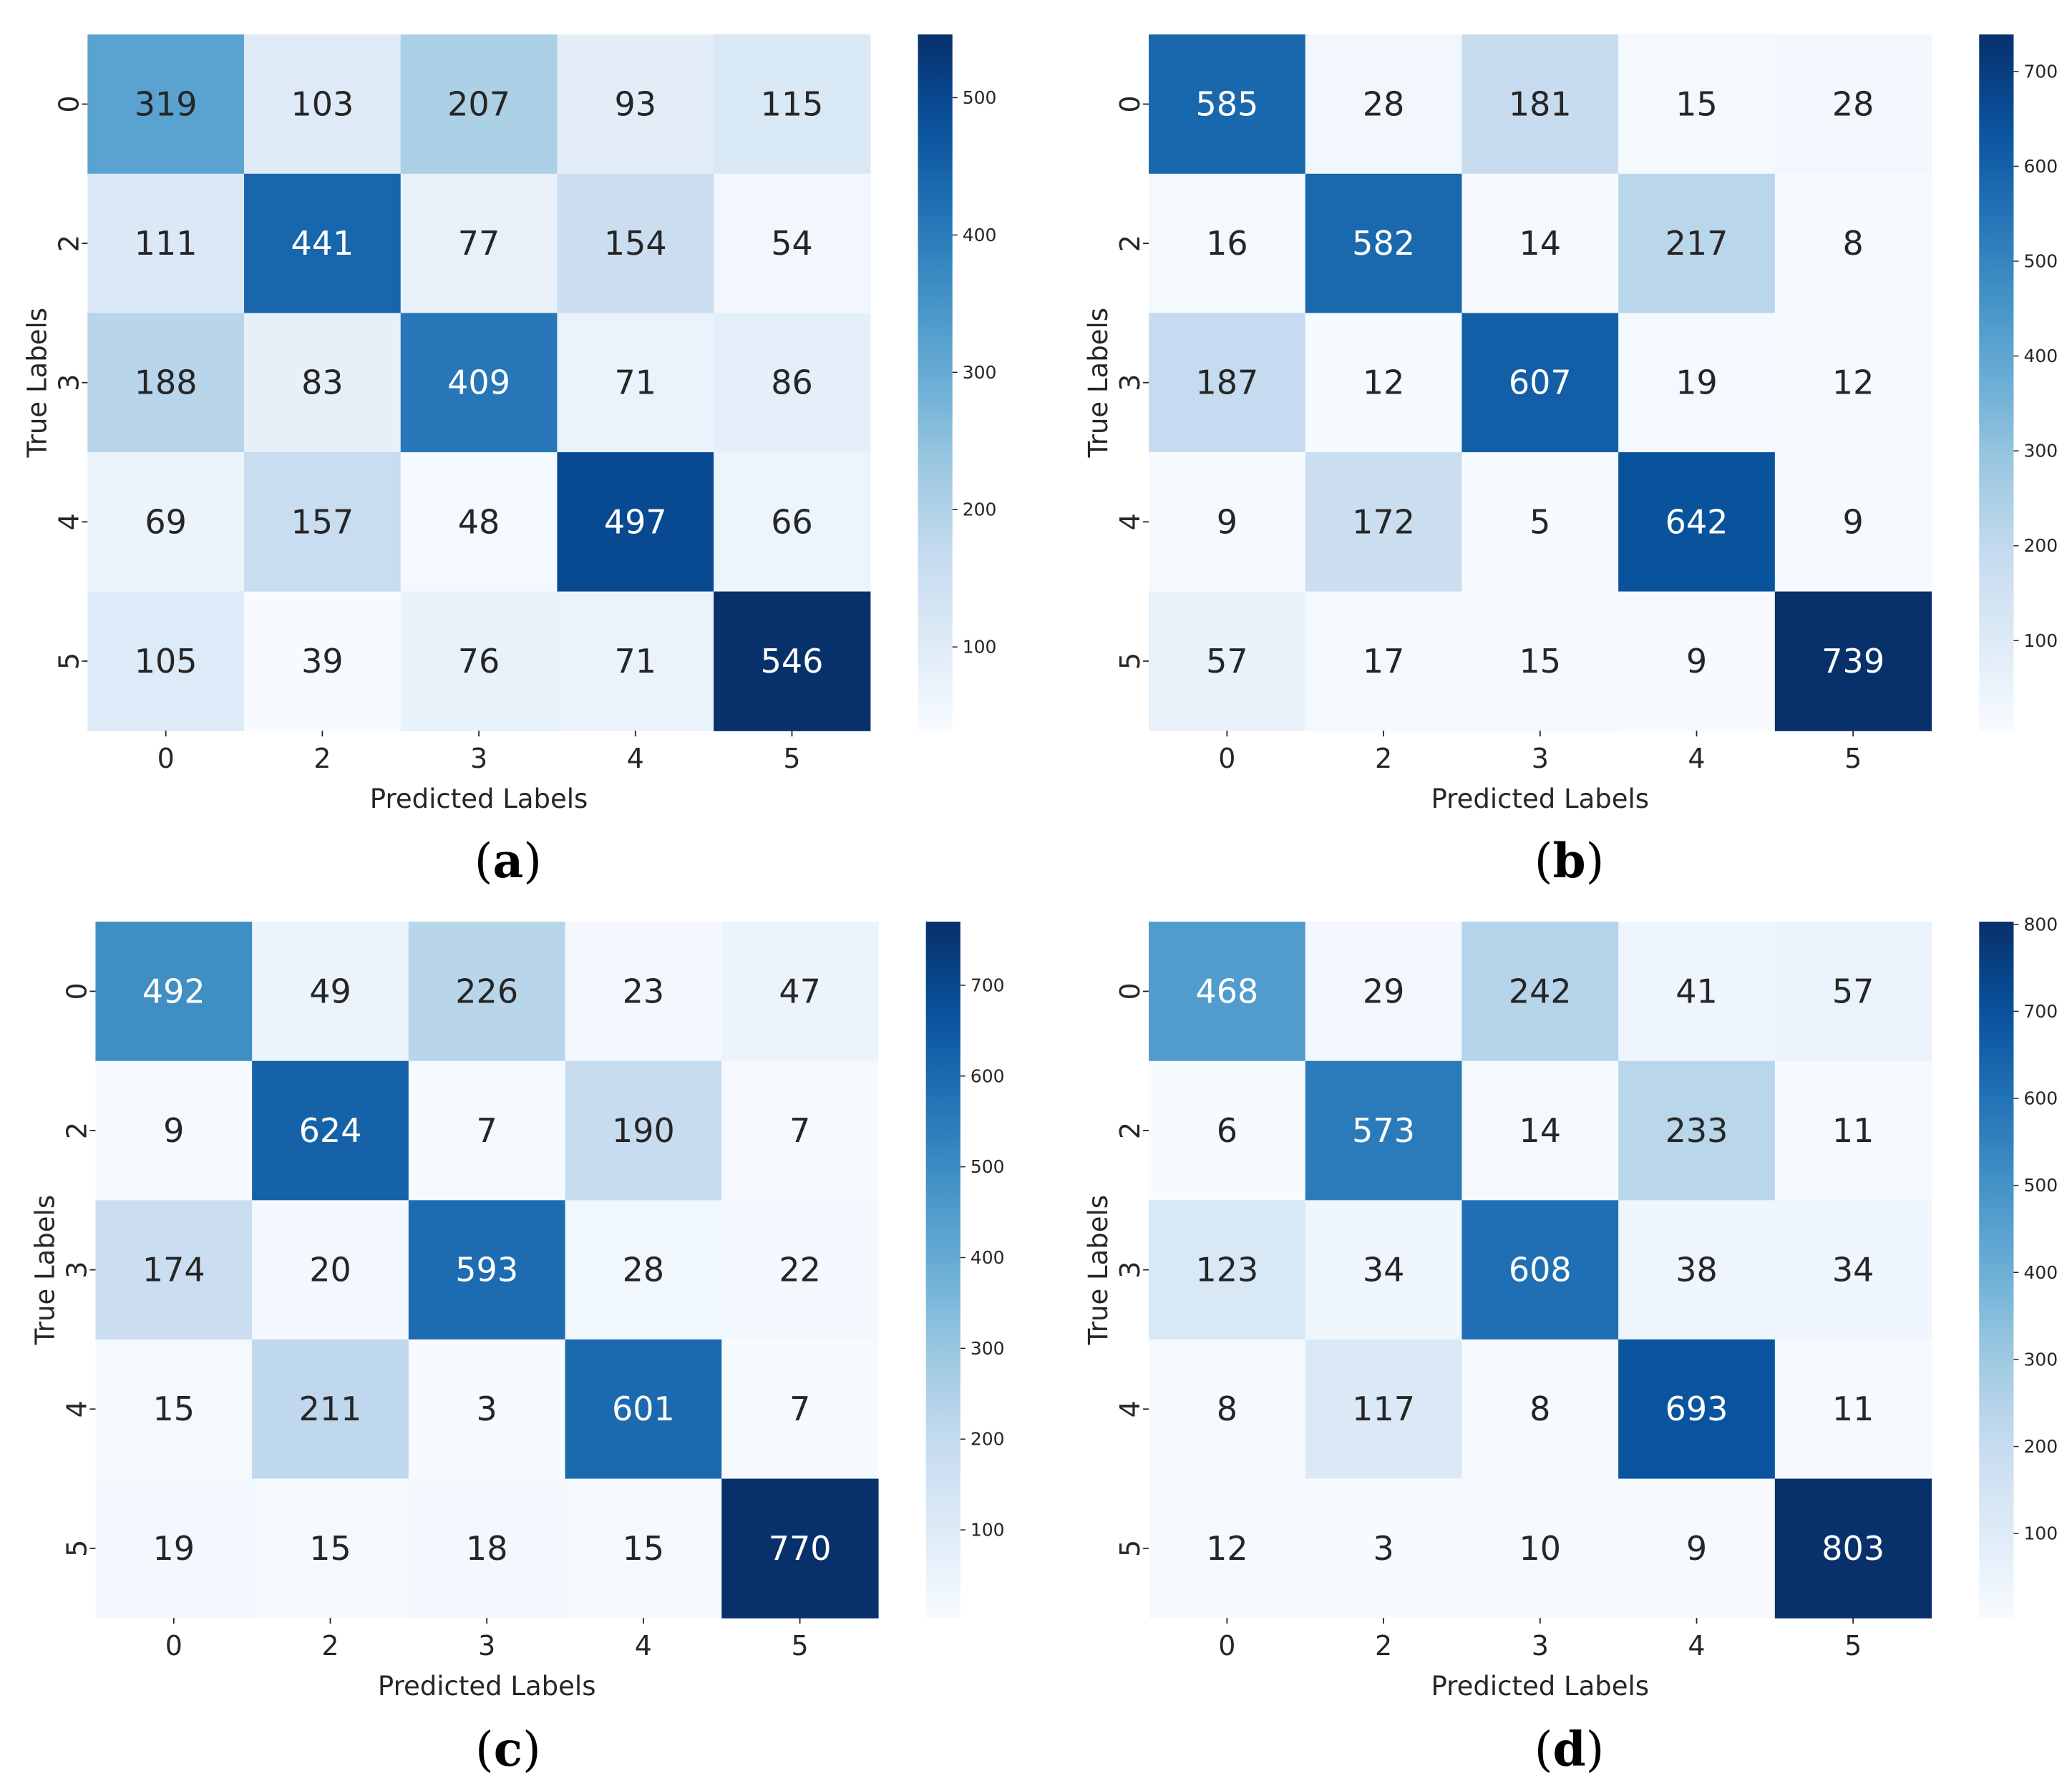  What do you see at coordinates (1696, 1270) in the screenshot?
I see `cell-value-label: 38` at bounding box center [1696, 1270].